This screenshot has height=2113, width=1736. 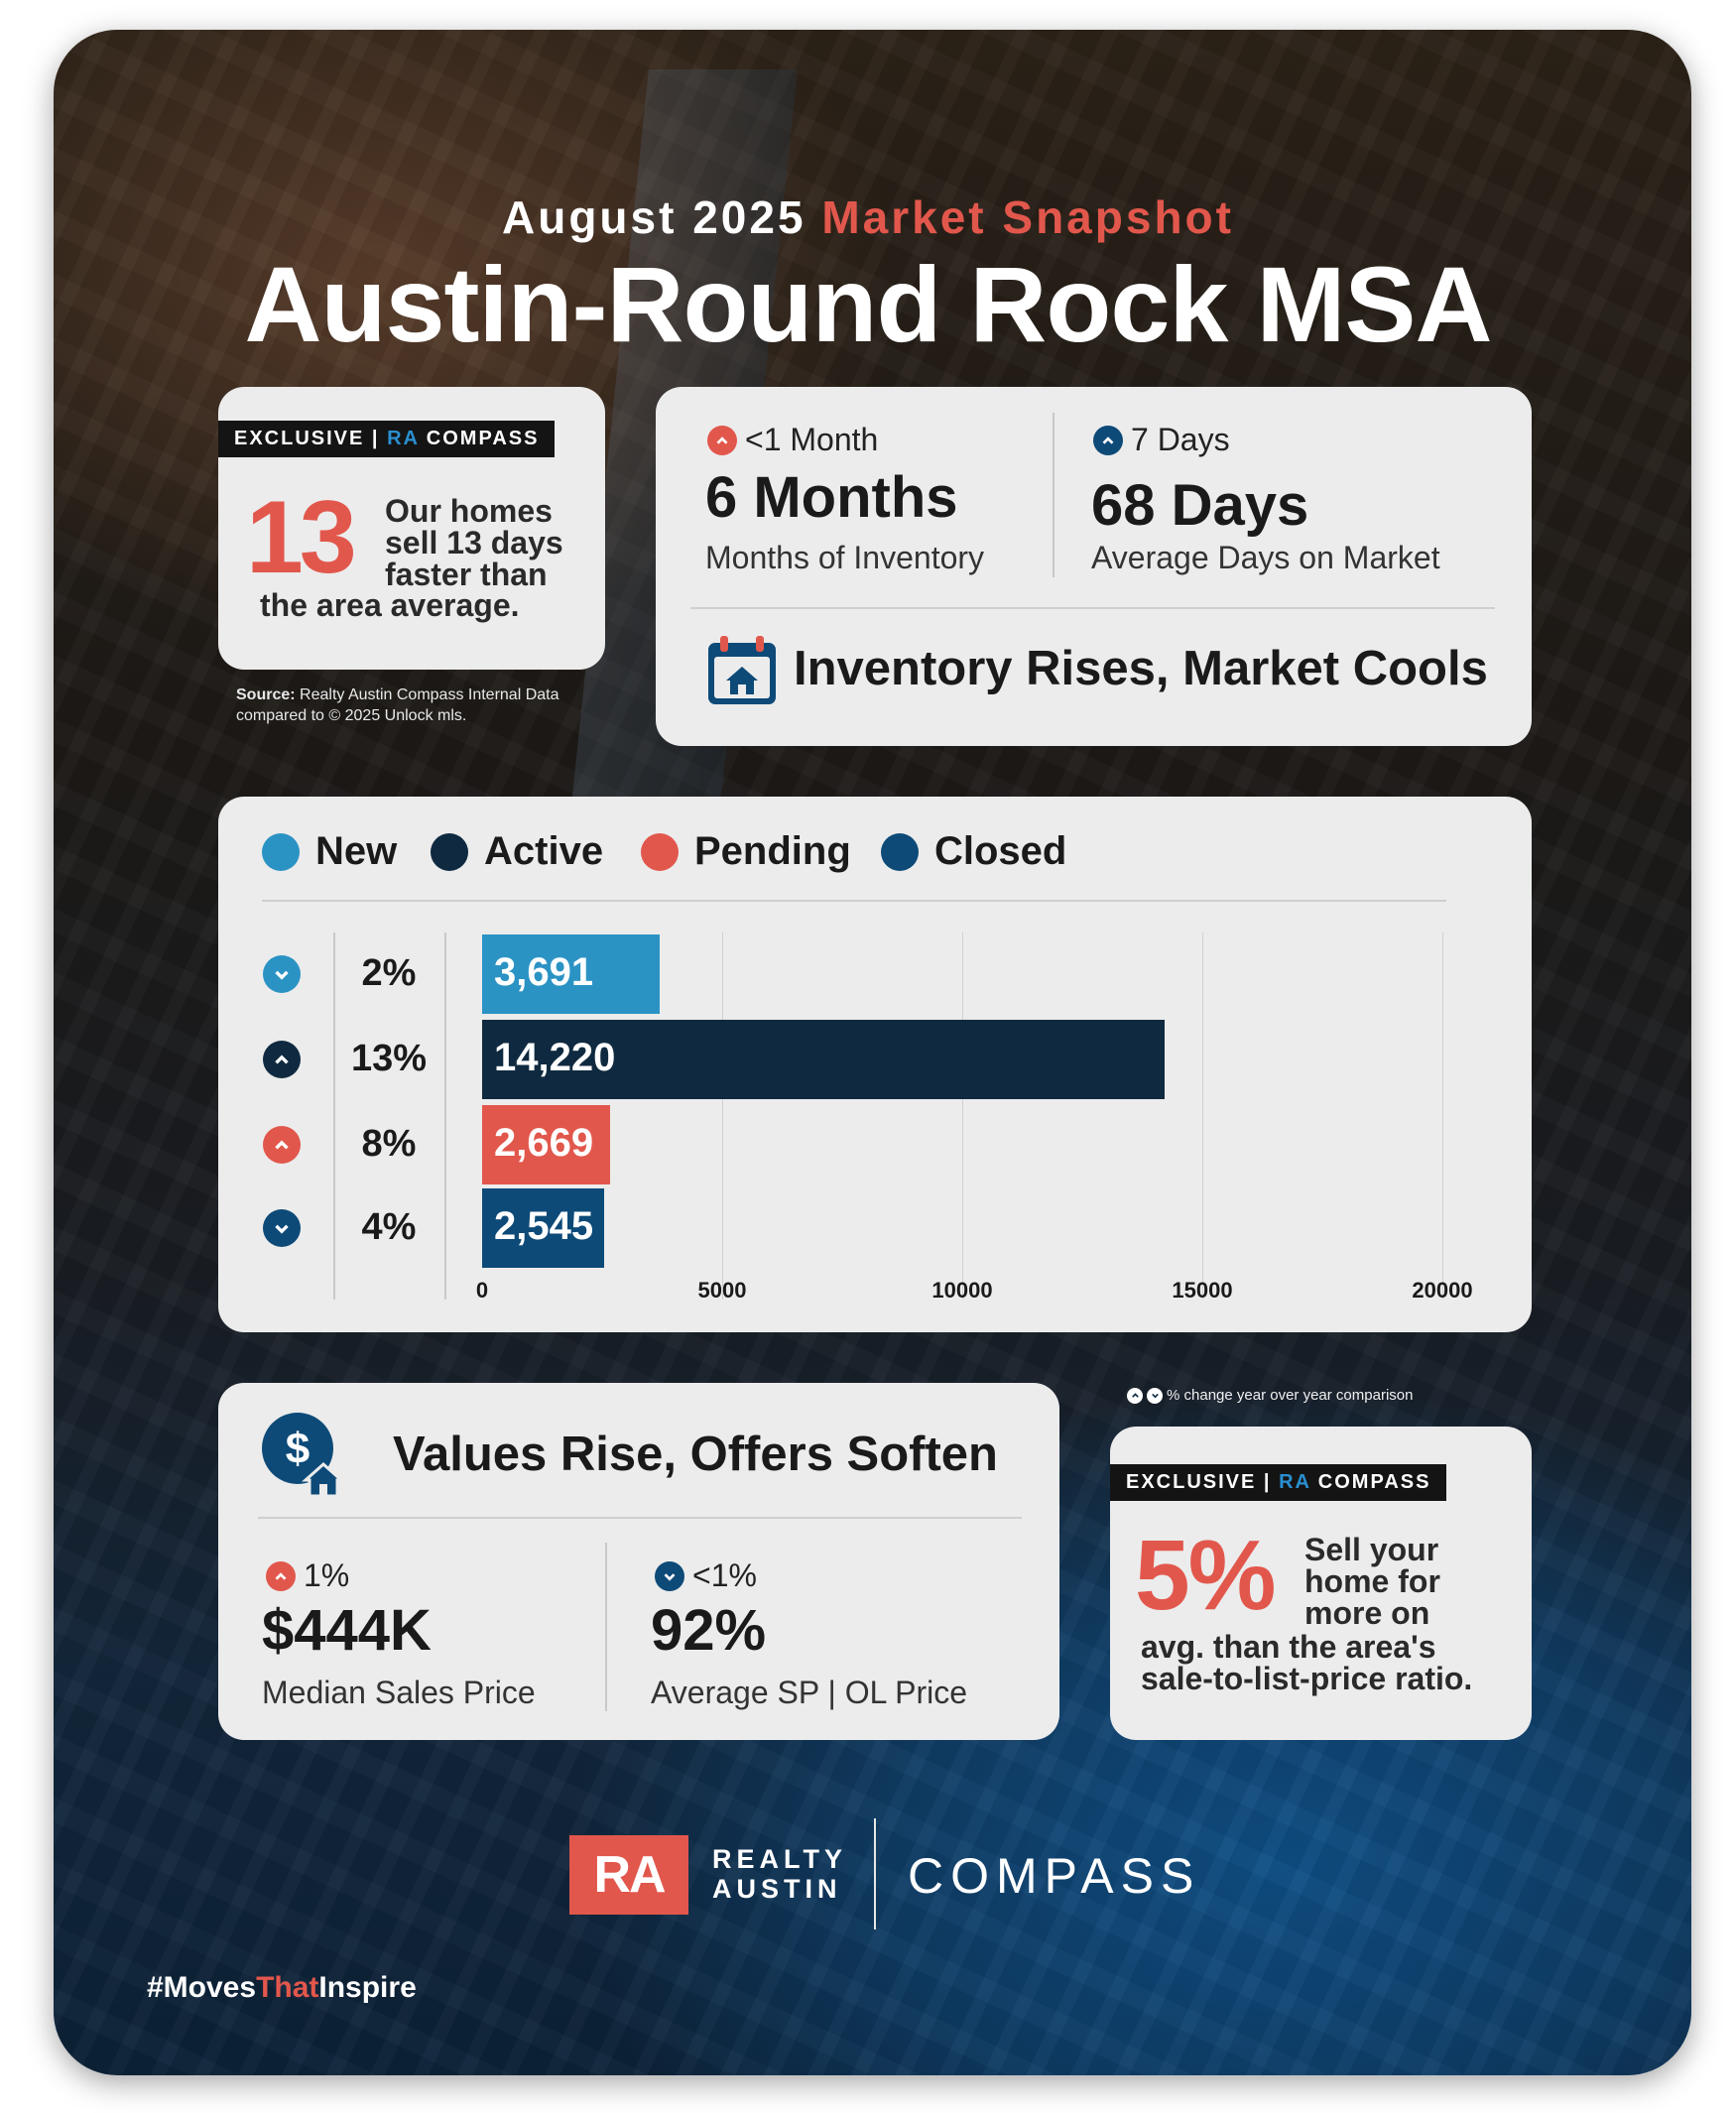 What do you see at coordinates (695, 1454) in the screenshot?
I see `values-headline: Values Rise, Offers Soften` at bounding box center [695, 1454].